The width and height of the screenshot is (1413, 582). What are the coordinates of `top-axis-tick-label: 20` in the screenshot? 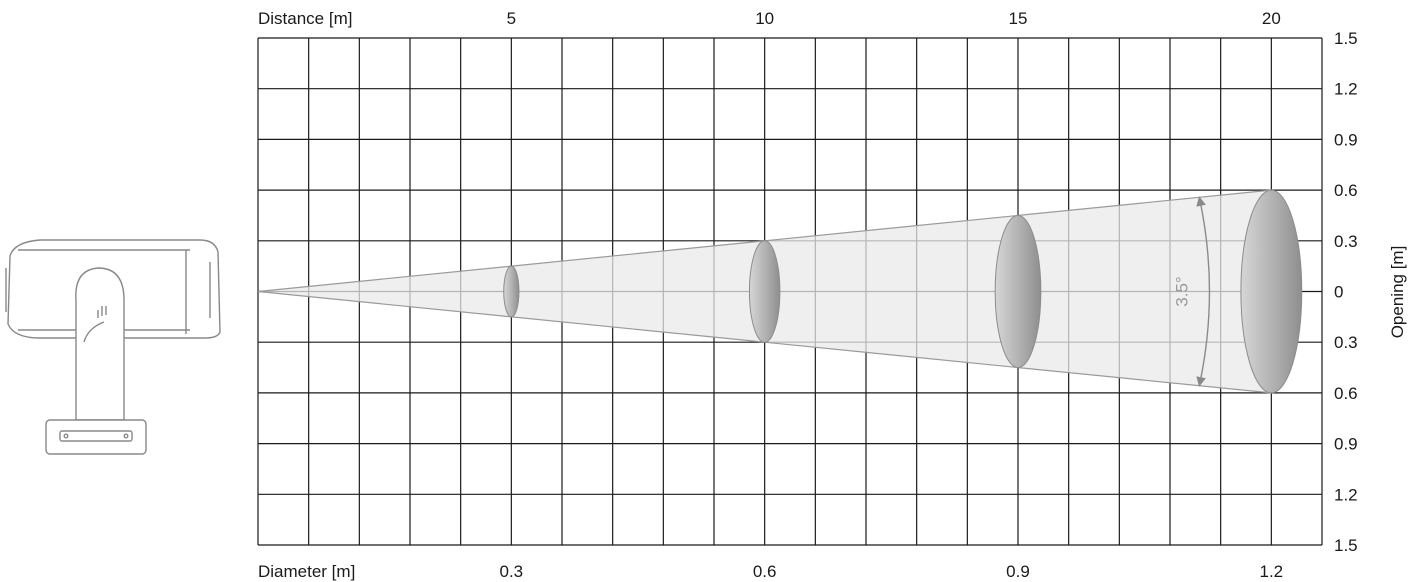 It's located at (1271, 18).